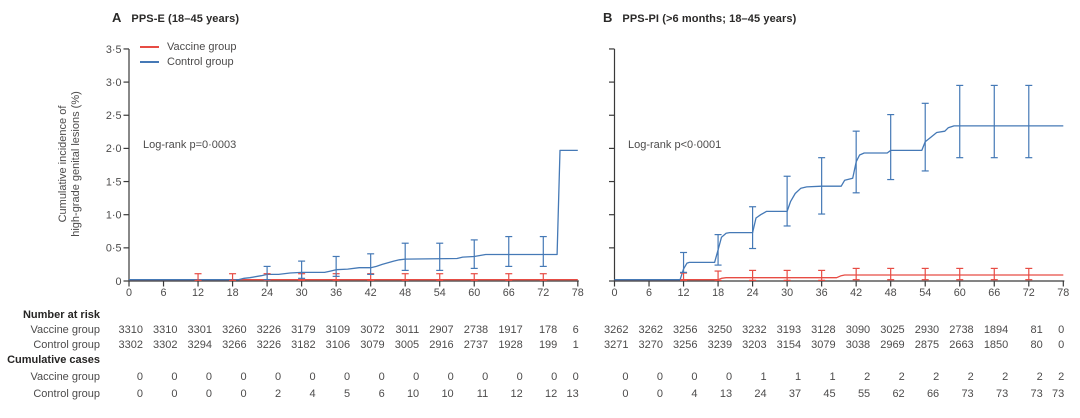 This screenshot has width=1080, height=418. I want to click on x-tick-label: 36, so click(822, 293).